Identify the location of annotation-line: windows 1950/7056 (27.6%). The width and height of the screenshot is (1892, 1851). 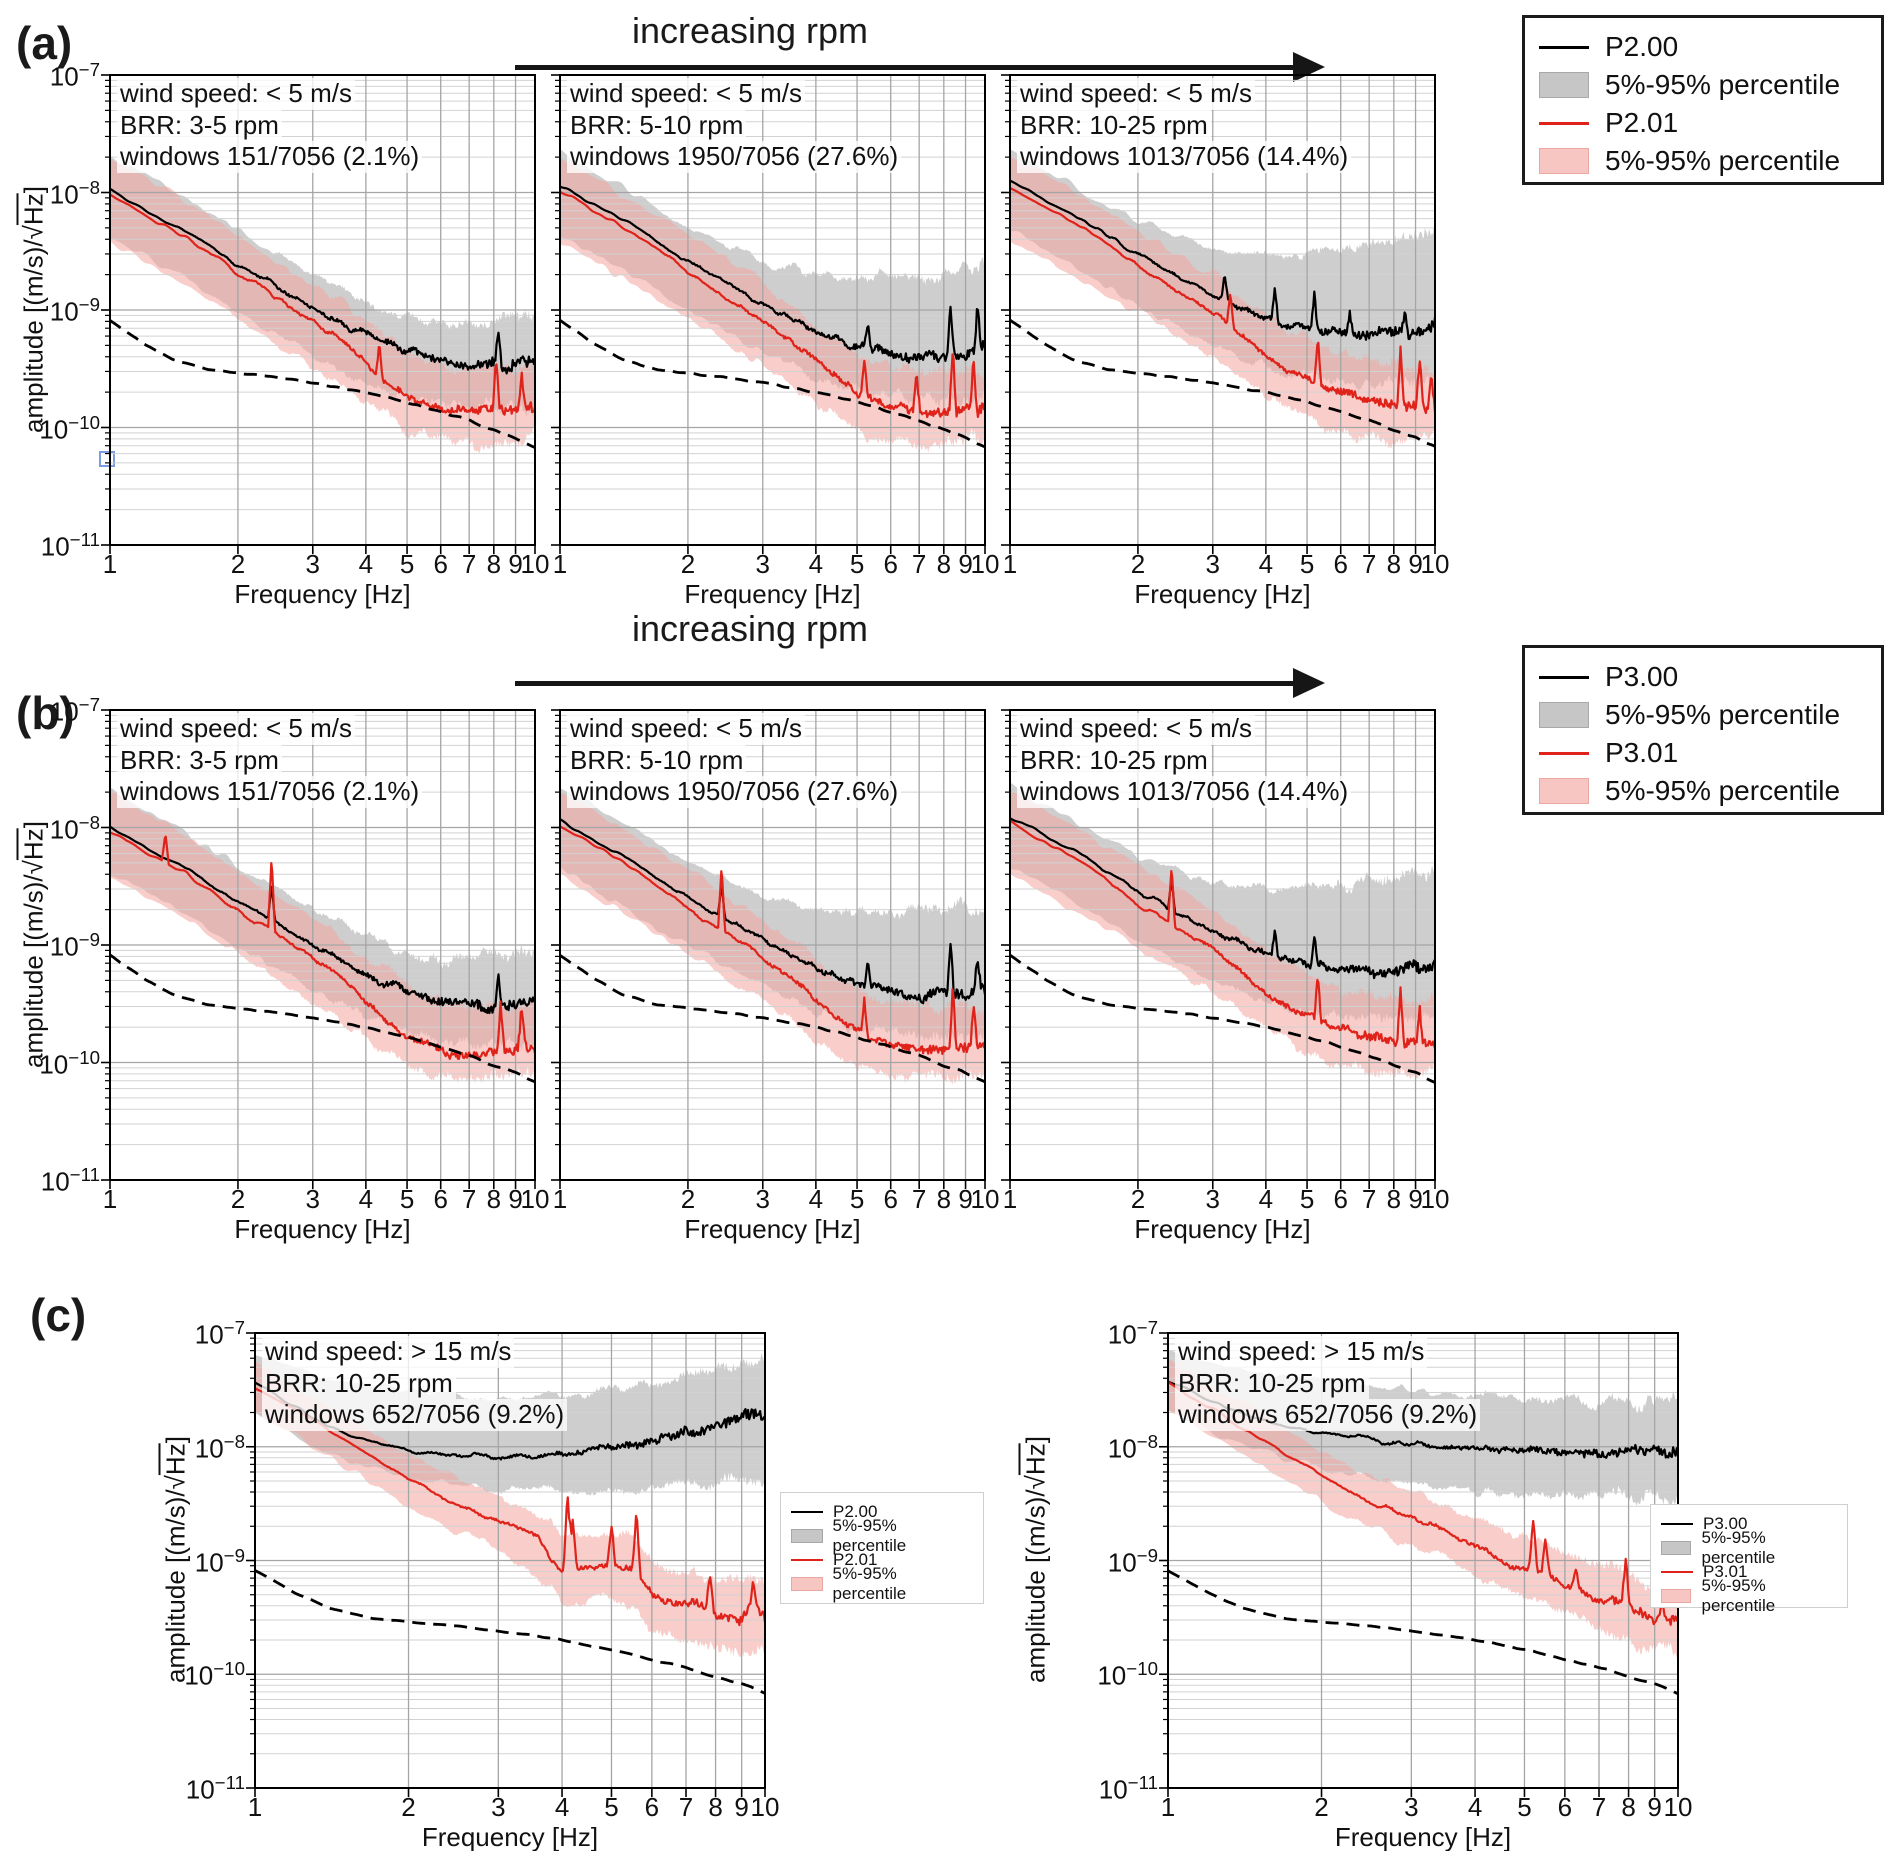
(734, 792).